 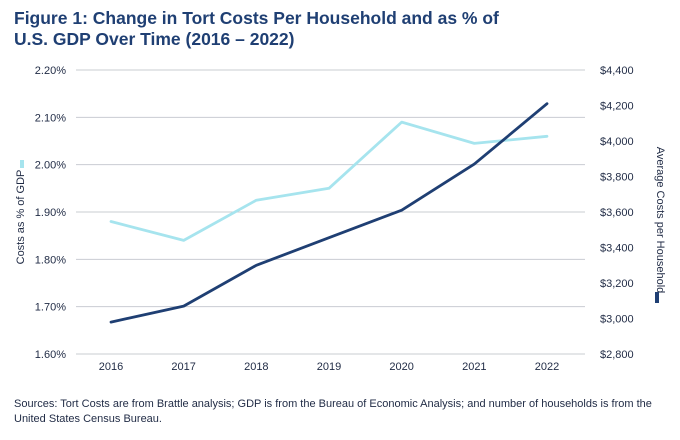 What do you see at coordinates (617, 355) in the screenshot?
I see `right-tick-label: $2,800` at bounding box center [617, 355].